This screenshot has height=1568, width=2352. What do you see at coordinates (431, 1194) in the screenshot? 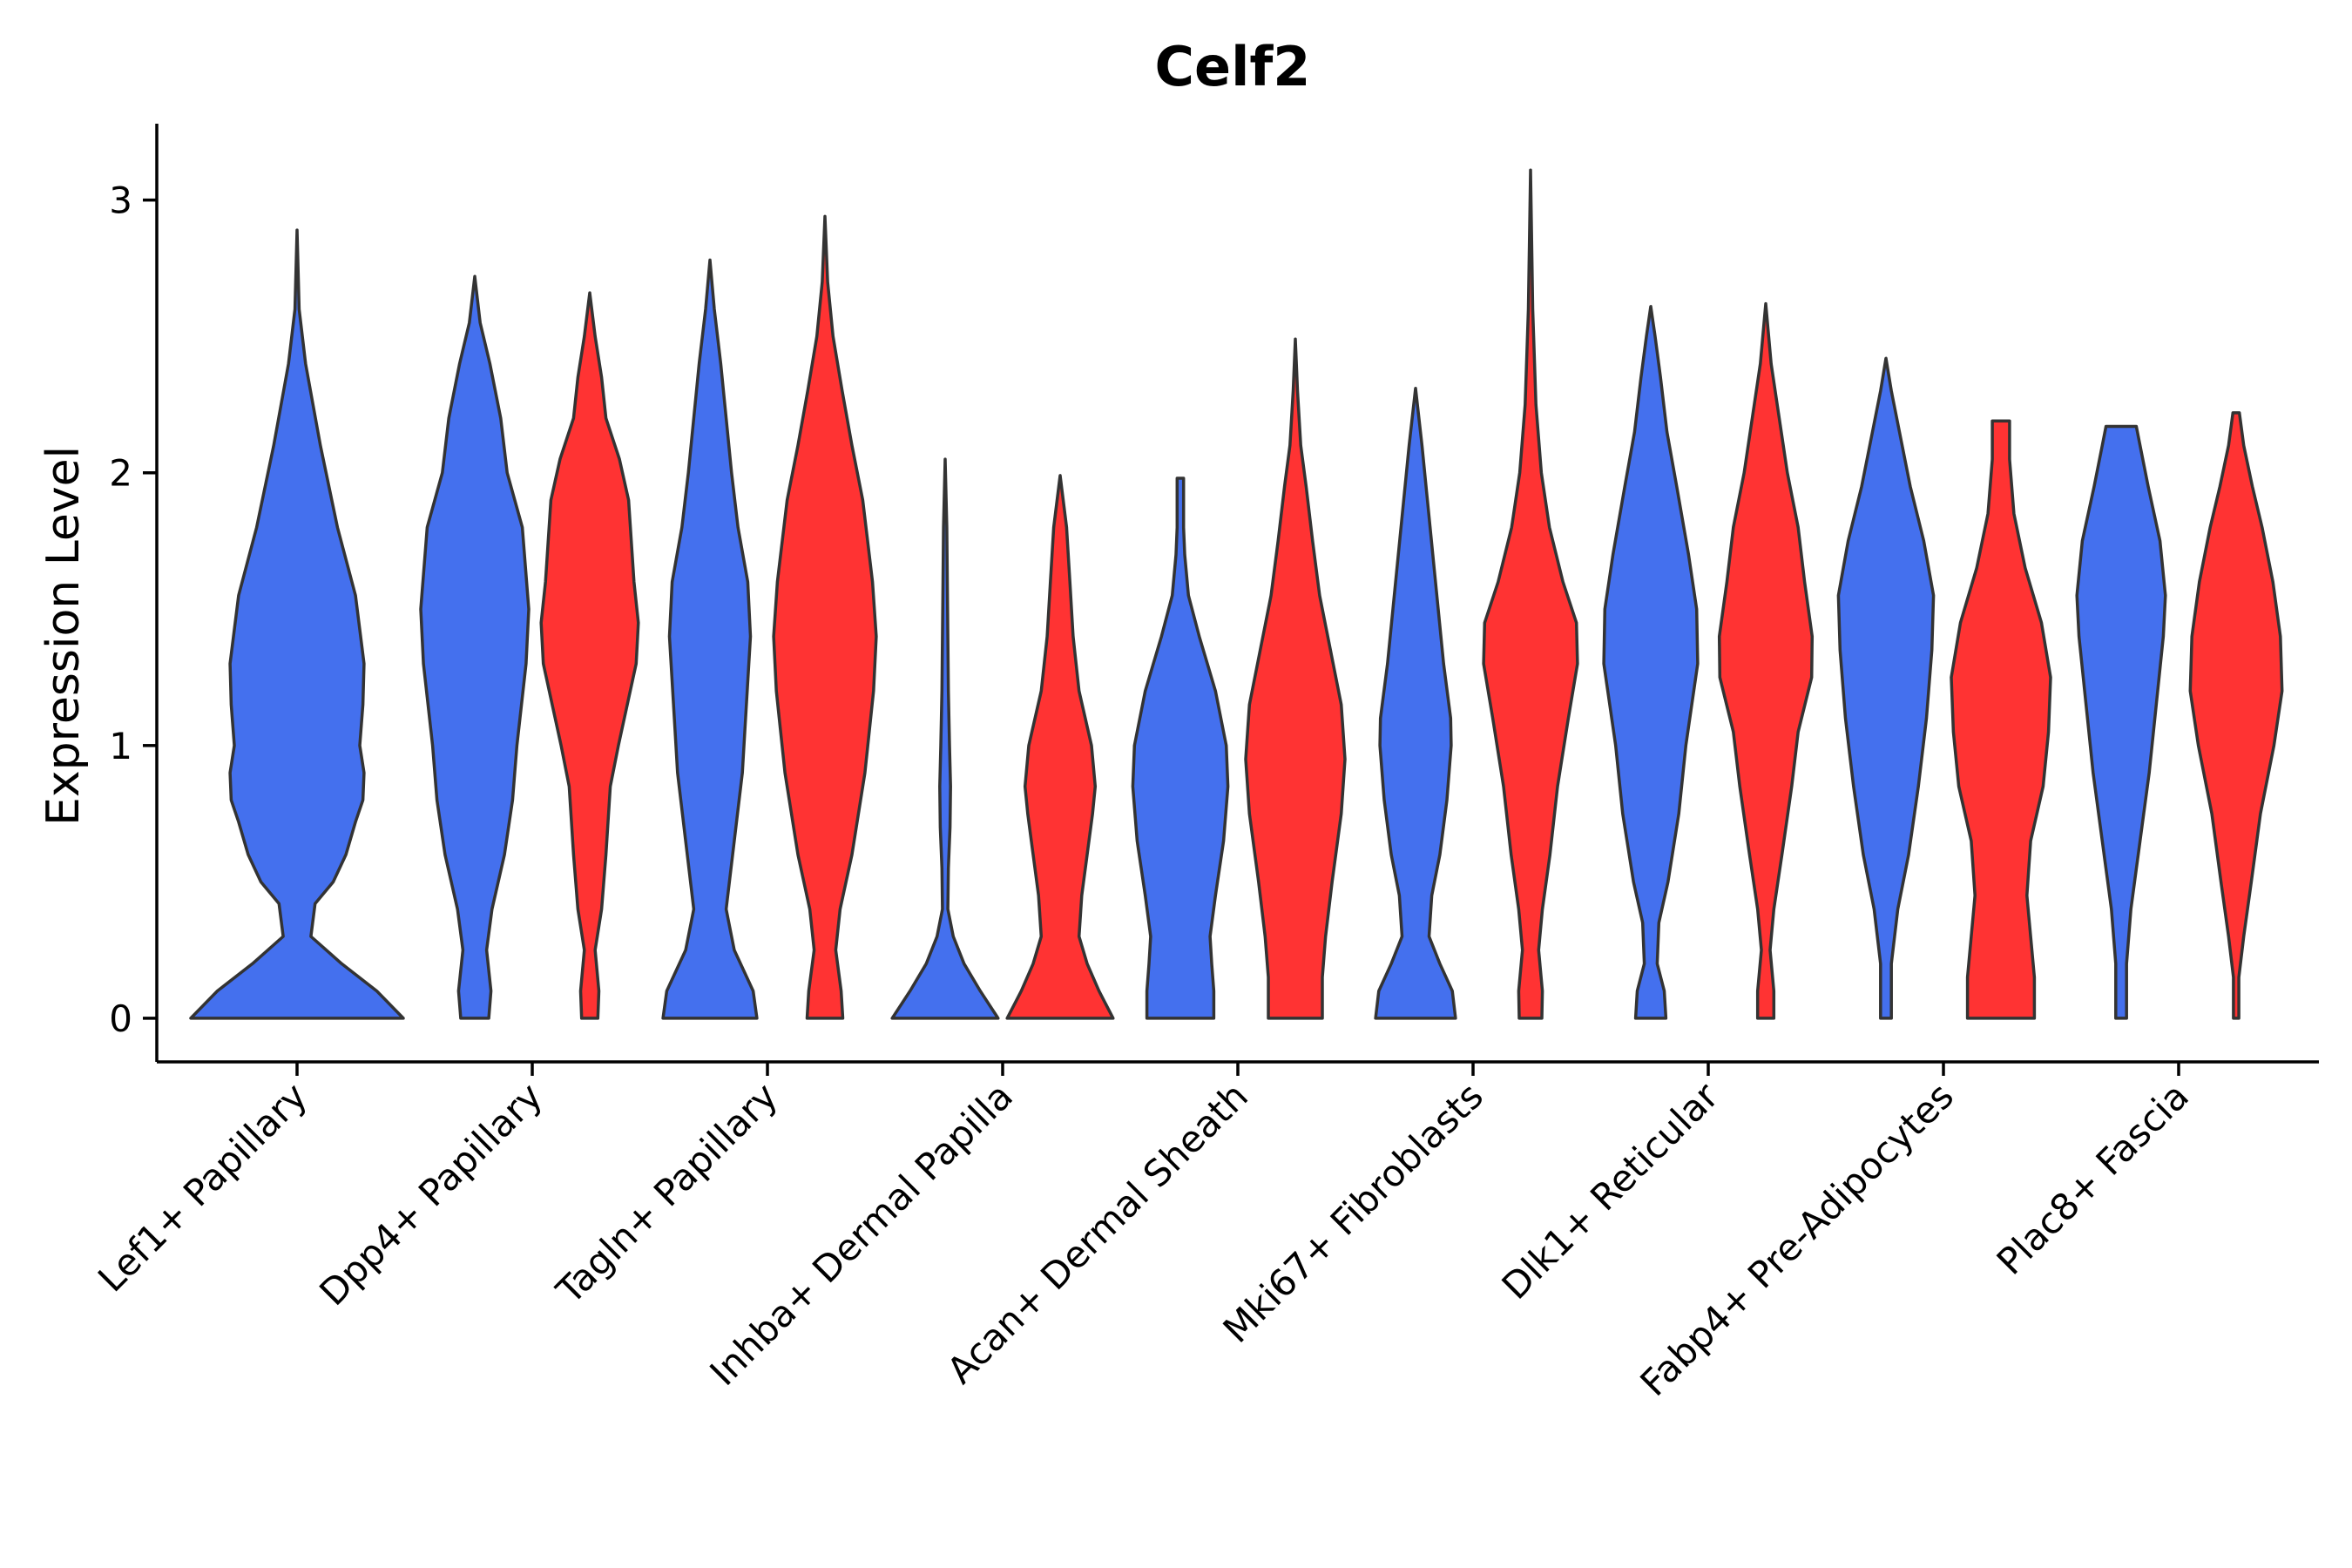
I see `x-tick-label: Dpp4+ Papillary` at bounding box center [431, 1194].